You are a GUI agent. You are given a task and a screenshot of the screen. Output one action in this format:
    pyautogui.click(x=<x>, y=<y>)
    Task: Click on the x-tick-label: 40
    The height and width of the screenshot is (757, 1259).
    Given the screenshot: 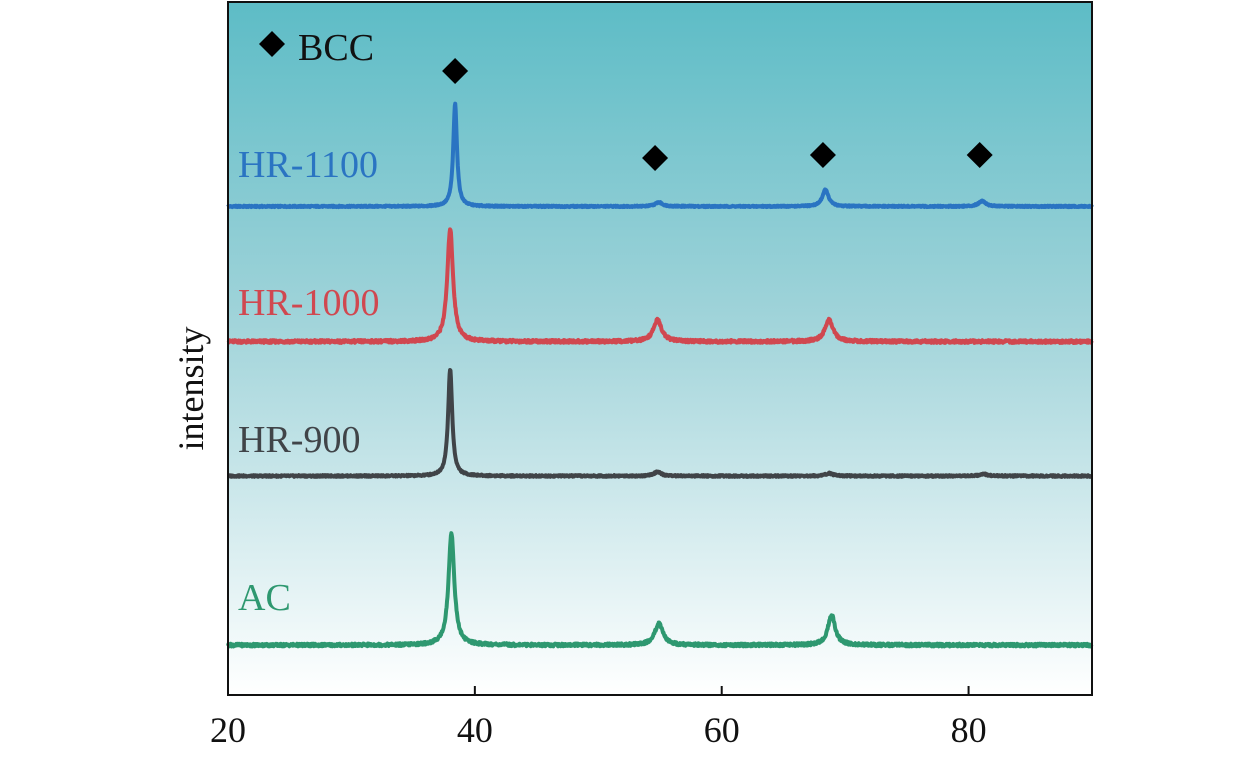 What is the action you would take?
    pyautogui.click(x=475, y=730)
    